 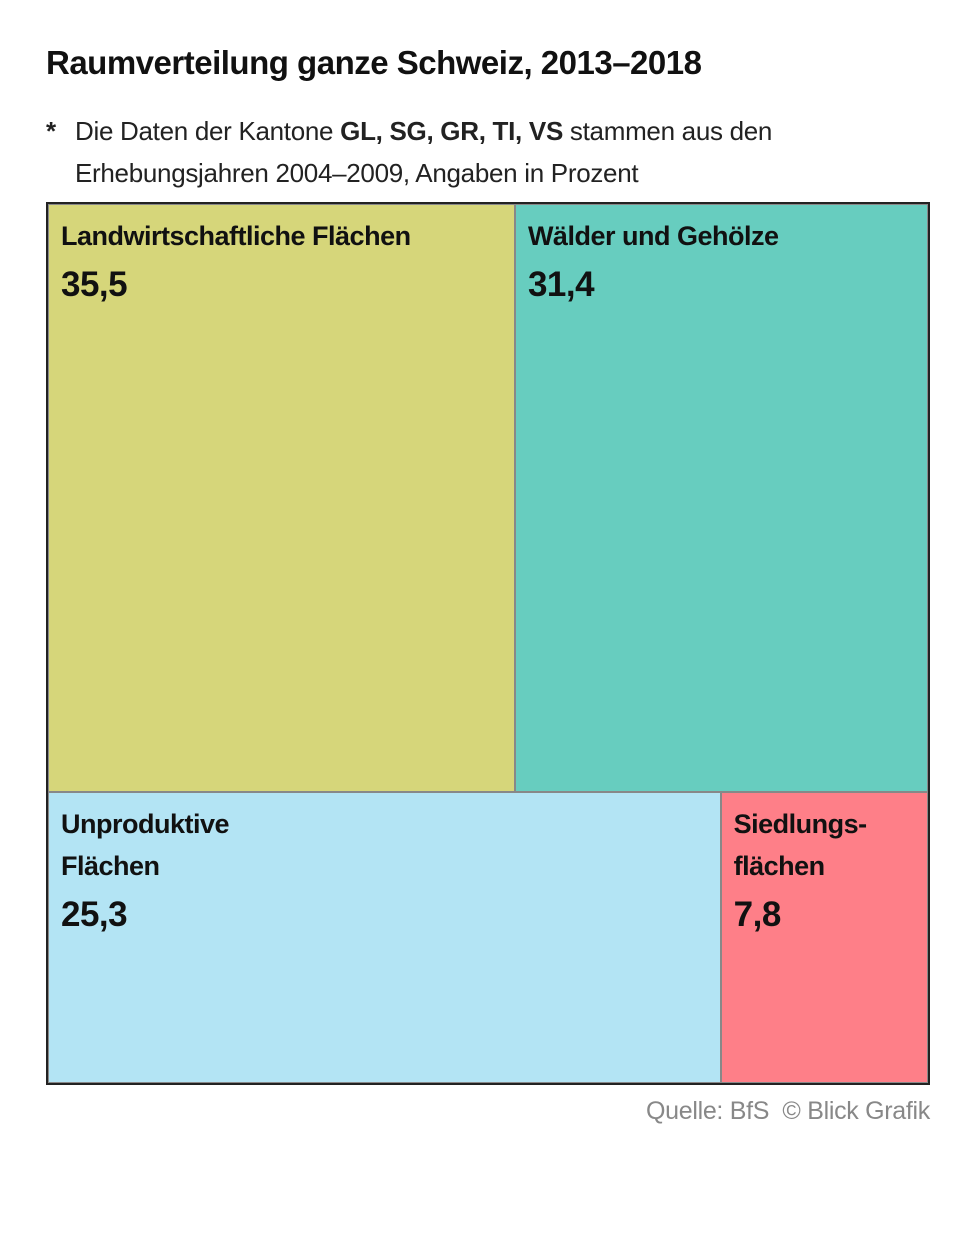 What do you see at coordinates (51, 131) in the screenshot?
I see `note-marker: *` at bounding box center [51, 131].